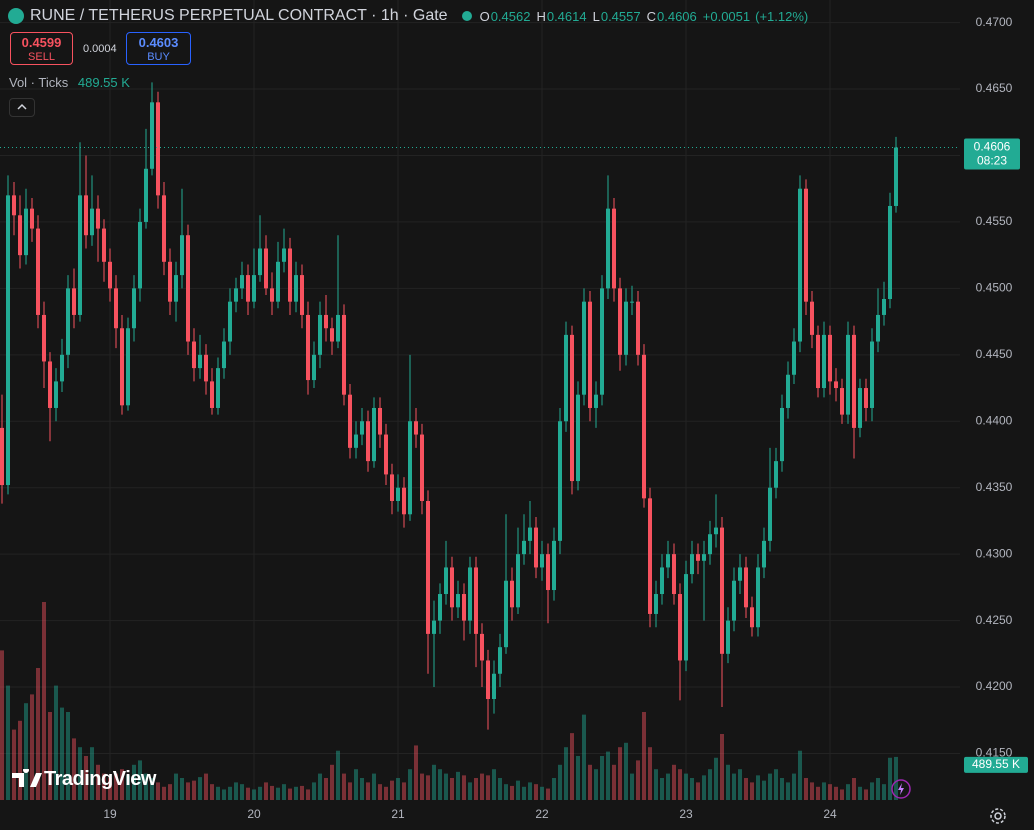 The width and height of the screenshot is (1034, 830). What do you see at coordinates (901, 789) in the screenshot?
I see `alert-icon` at bounding box center [901, 789].